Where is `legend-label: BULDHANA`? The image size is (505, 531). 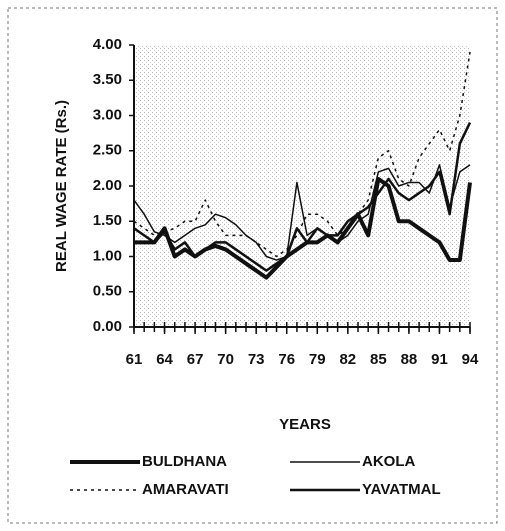
legend-label: BULDHANA is located at coordinates (184, 461).